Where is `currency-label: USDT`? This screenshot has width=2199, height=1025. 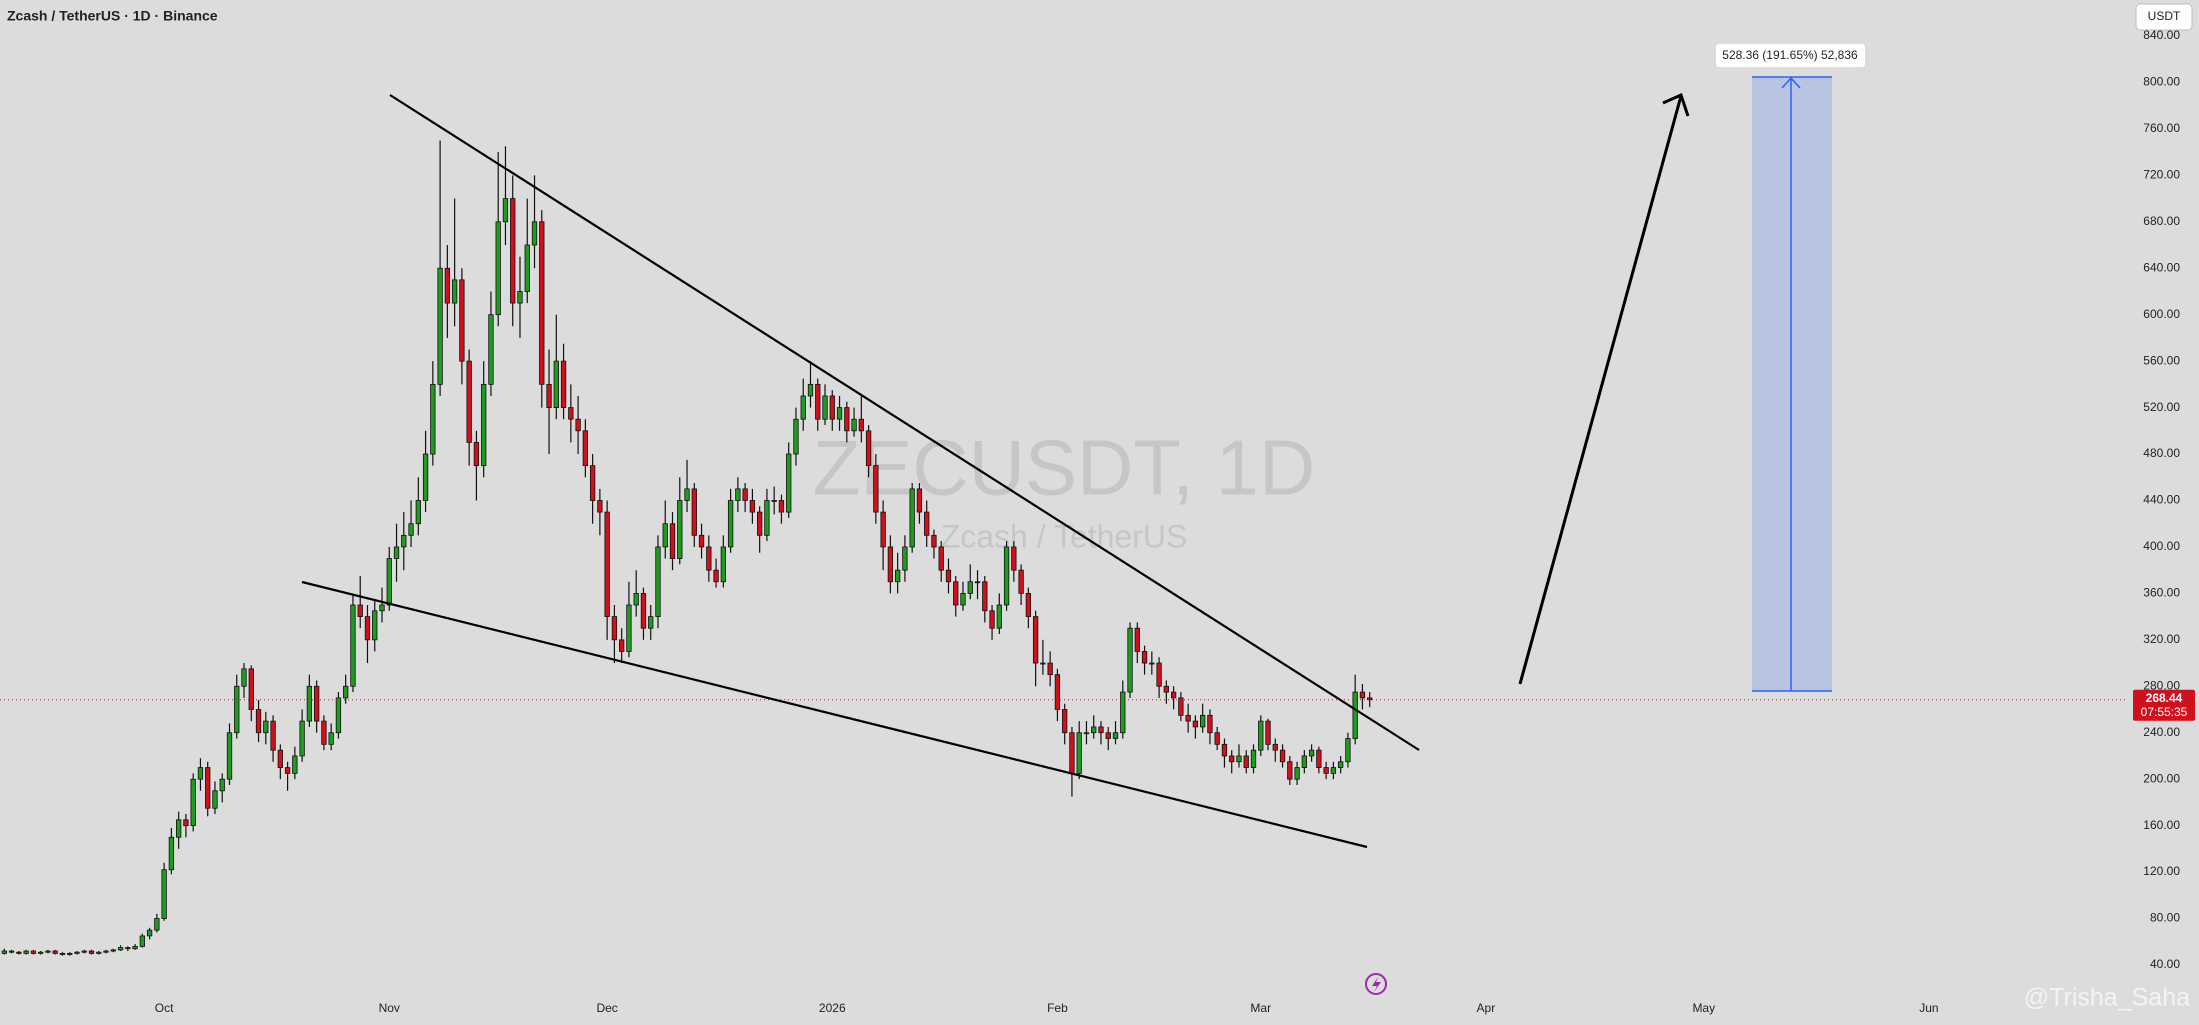
currency-label: USDT is located at coordinates (2164, 16).